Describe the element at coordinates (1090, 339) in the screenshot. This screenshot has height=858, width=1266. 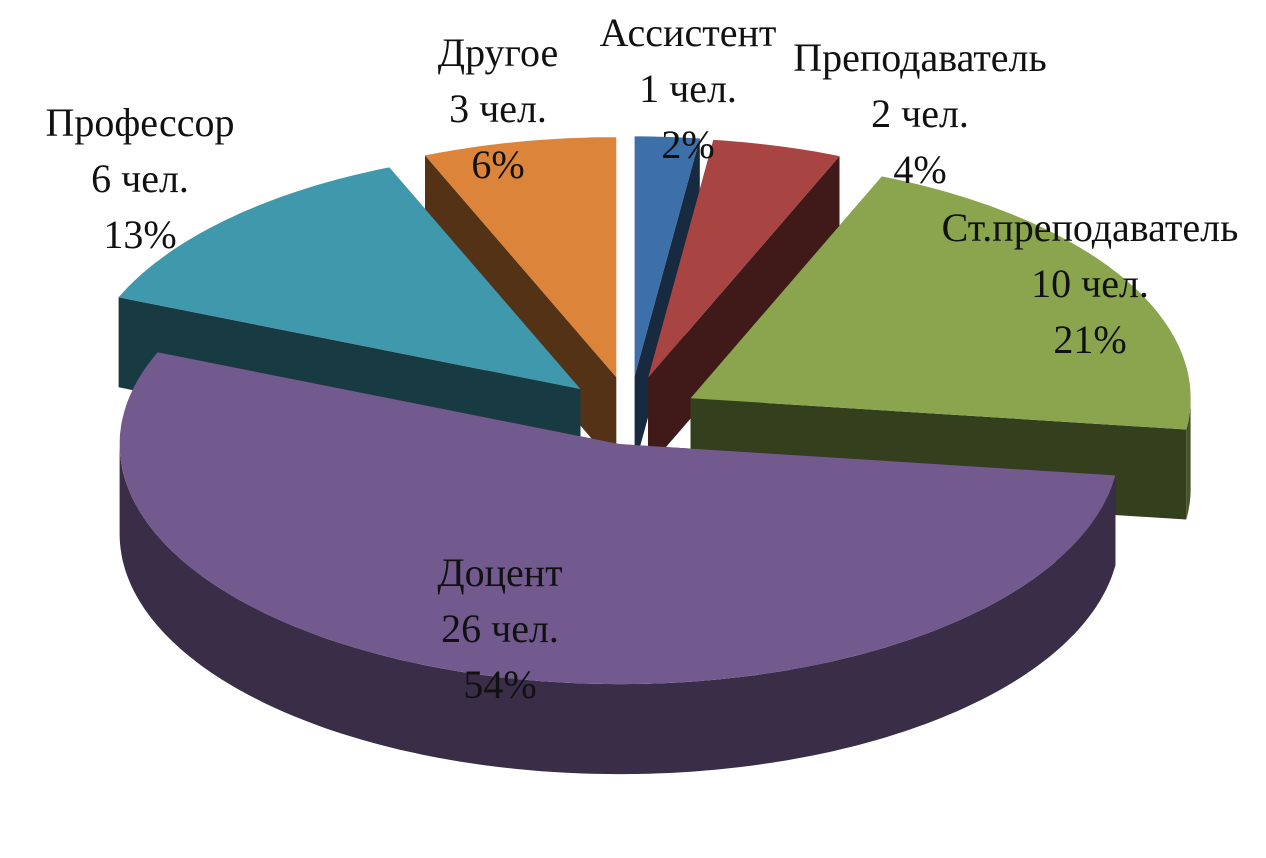
I see `value-label: 21%` at that location.